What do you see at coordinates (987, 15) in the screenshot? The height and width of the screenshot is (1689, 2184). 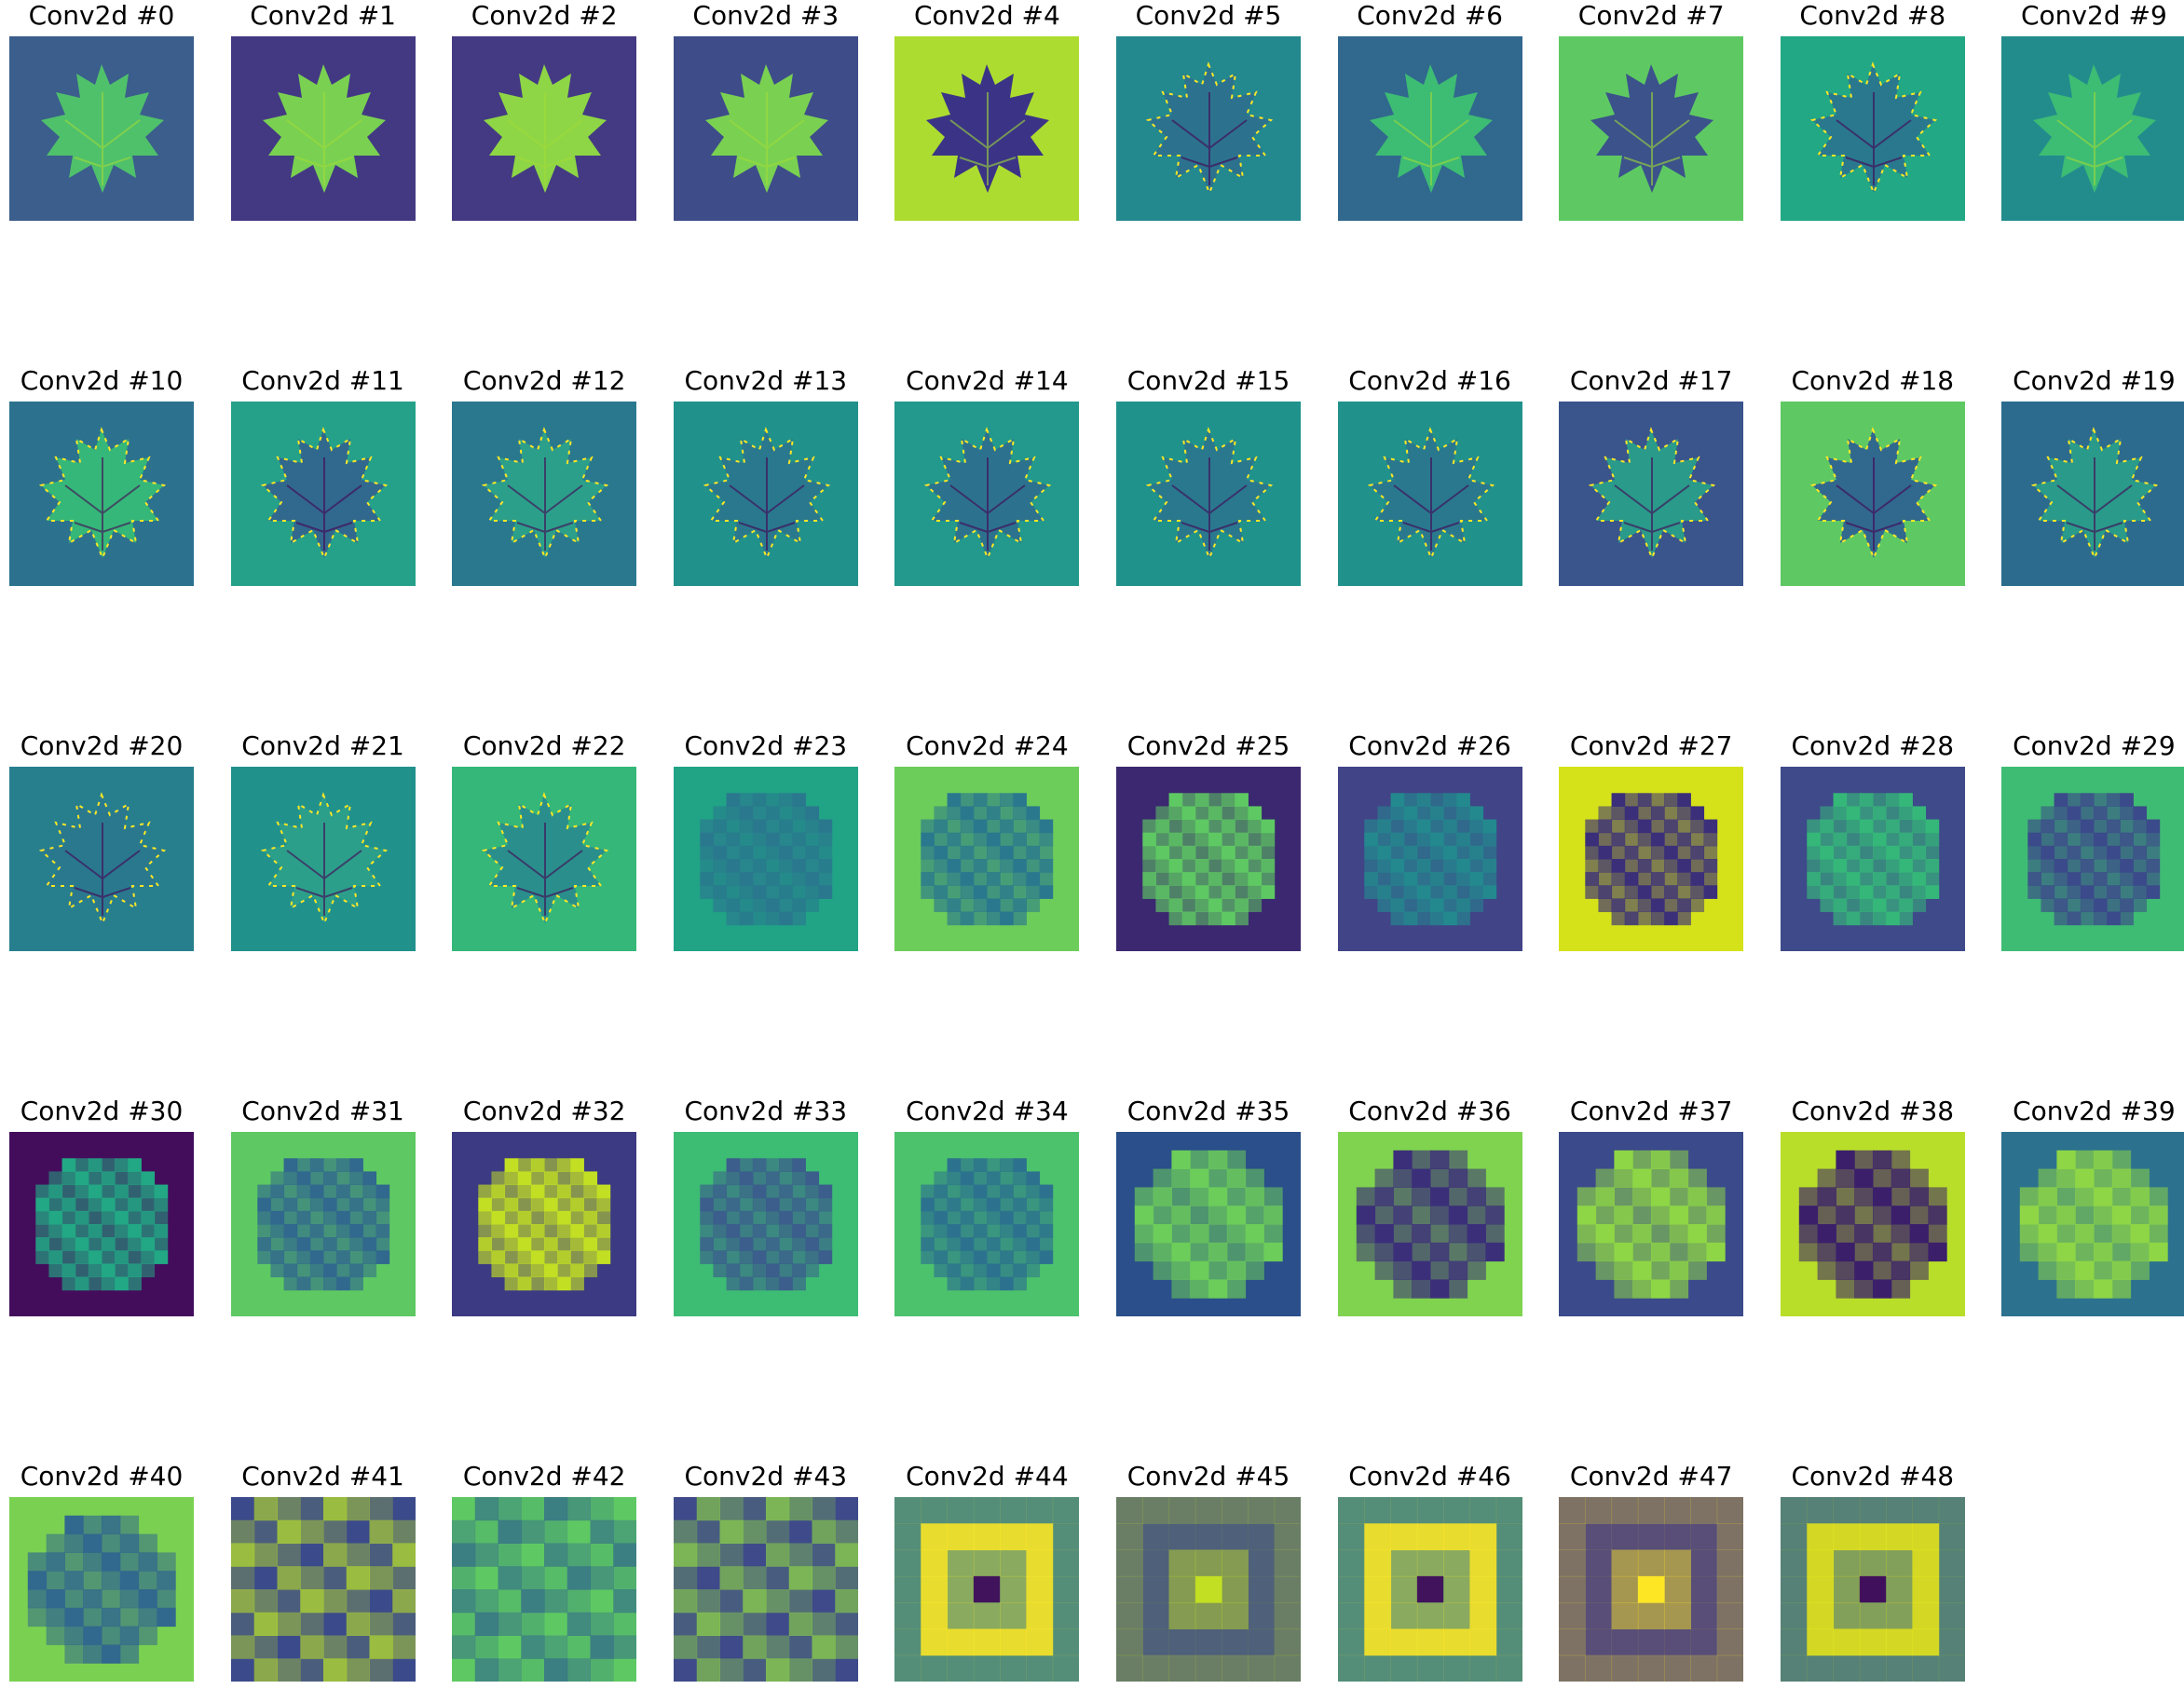 I see `panel-title: Conv2d #4` at bounding box center [987, 15].